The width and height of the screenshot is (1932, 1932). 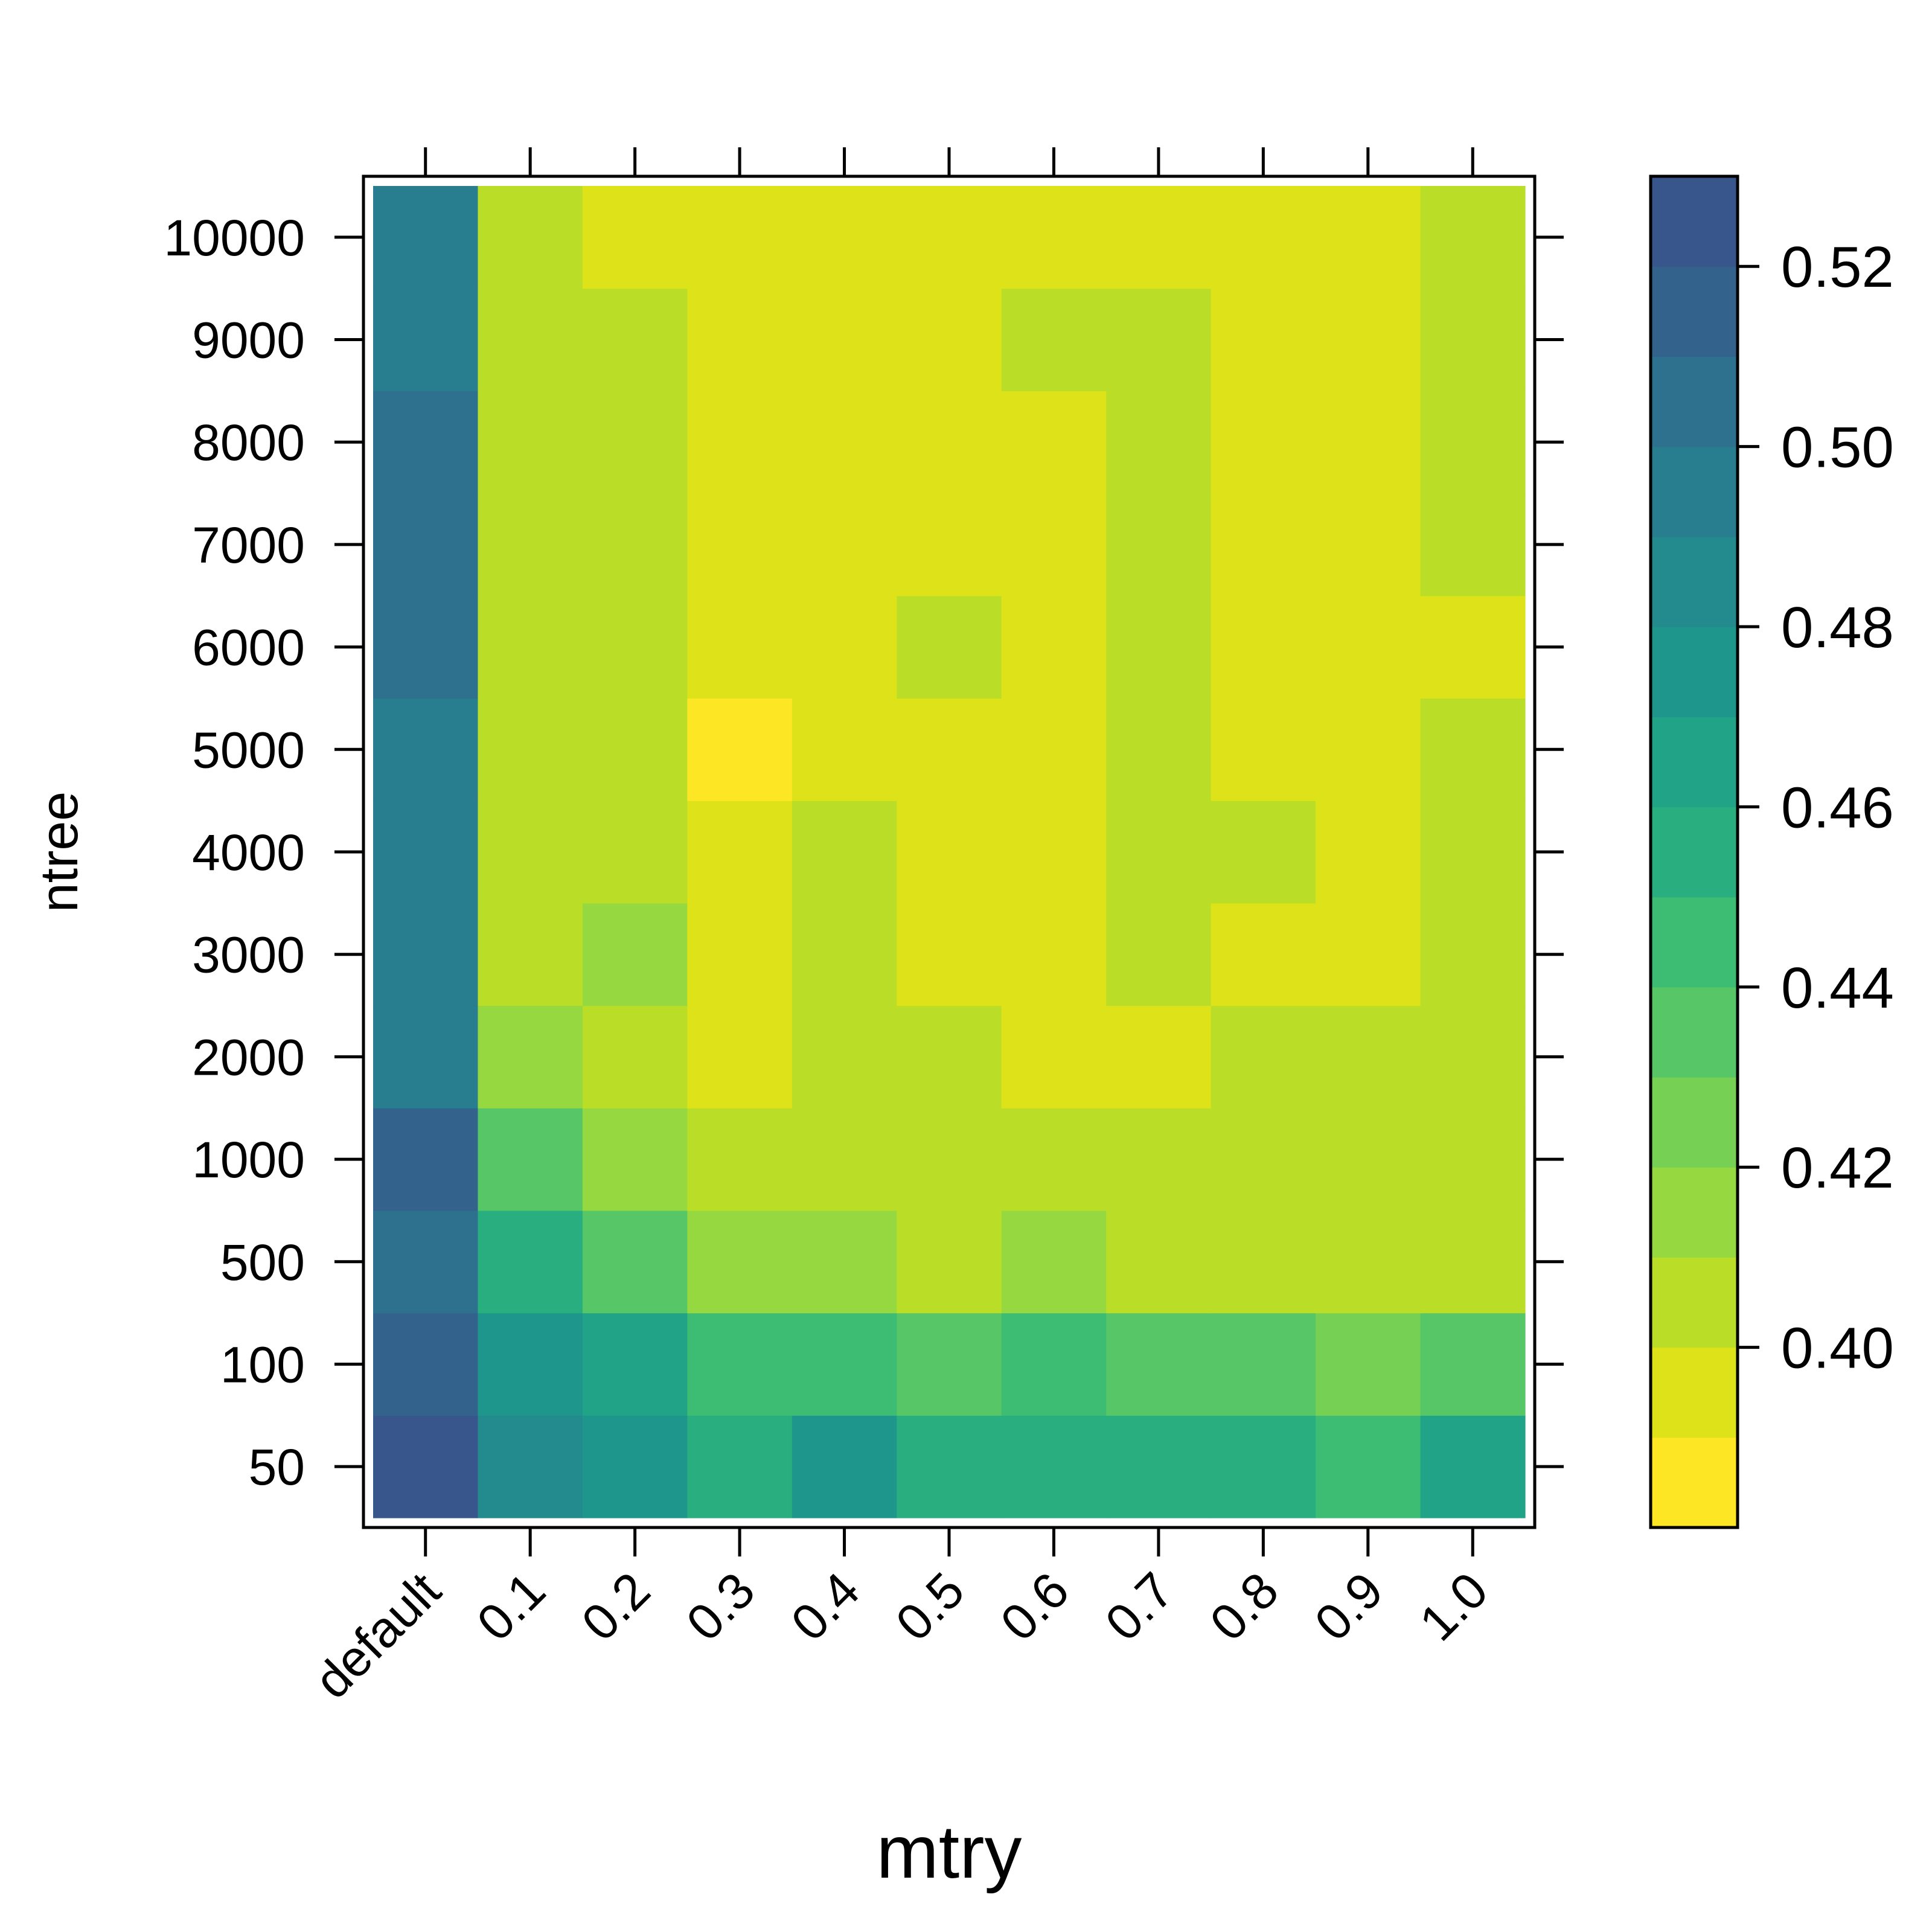 What do you see at coordinates (721, 1606) in the screenshot?
I see `x-tick-label: 0.3` at bounding box center [721, 1606].